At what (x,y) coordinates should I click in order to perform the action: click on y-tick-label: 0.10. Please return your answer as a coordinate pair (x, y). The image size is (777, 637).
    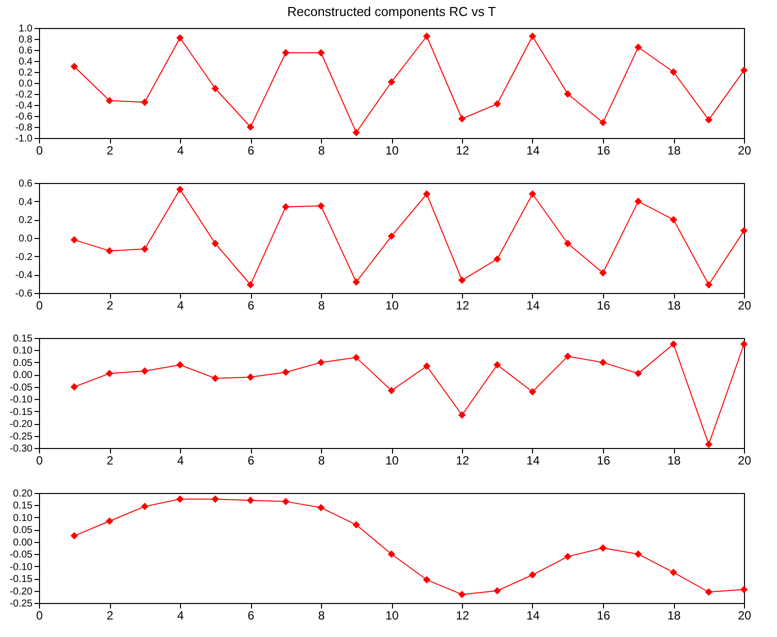
    Looking at the image, I should click on (23, 518).